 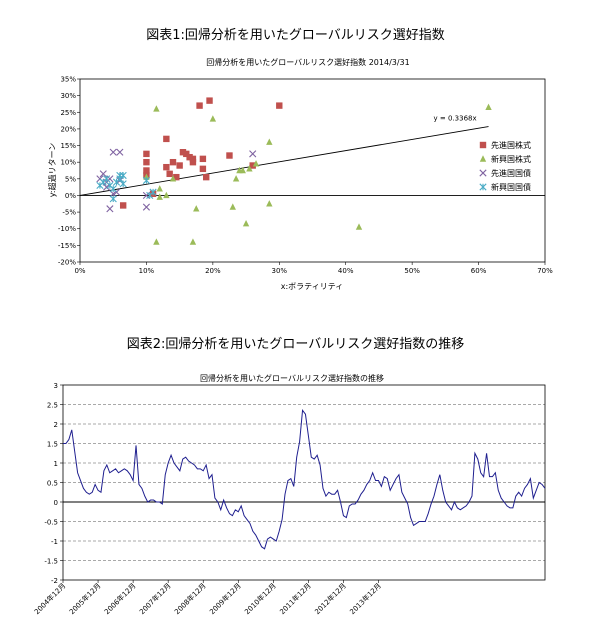 What do you see at coordinates (295, 598) in the screenshot?
I see `line-x-tick-label: 2011年12月` at bounding box center [295, 598].